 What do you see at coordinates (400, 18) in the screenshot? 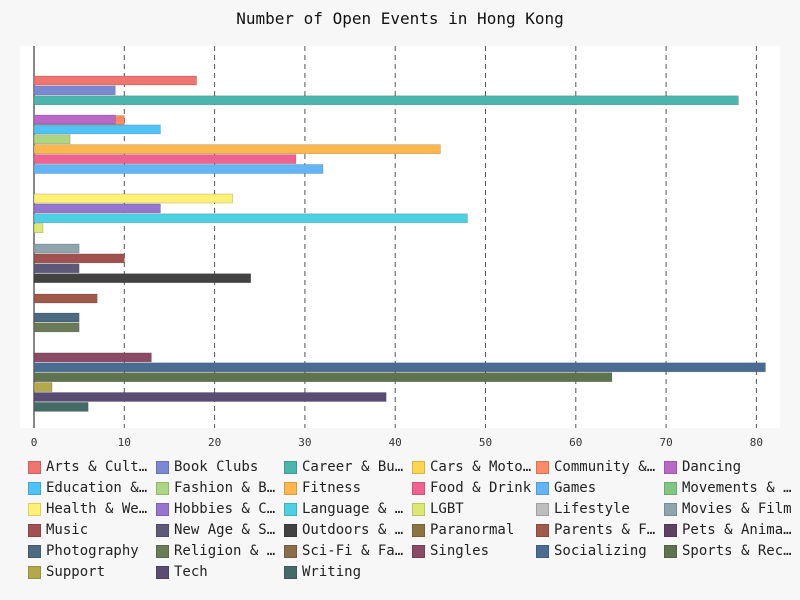
I see `chart-title: Number of Open Events in Hong Kong` at bounding box center [400, 18].